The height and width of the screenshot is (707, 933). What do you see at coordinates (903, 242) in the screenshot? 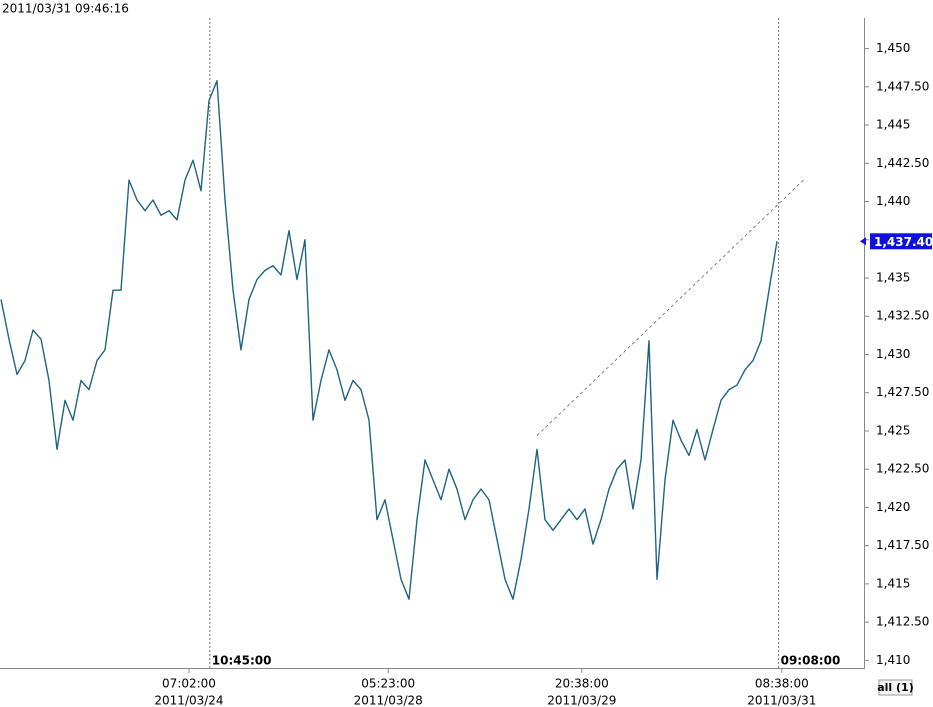
I see `last-price-label: 1,437.40` at bounding box center [903, 242].